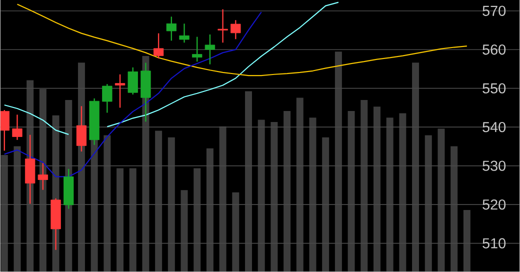 The height and width of the screenshot is (272, 520). I want to click on y-tick-label: 540, so click(494, 127).